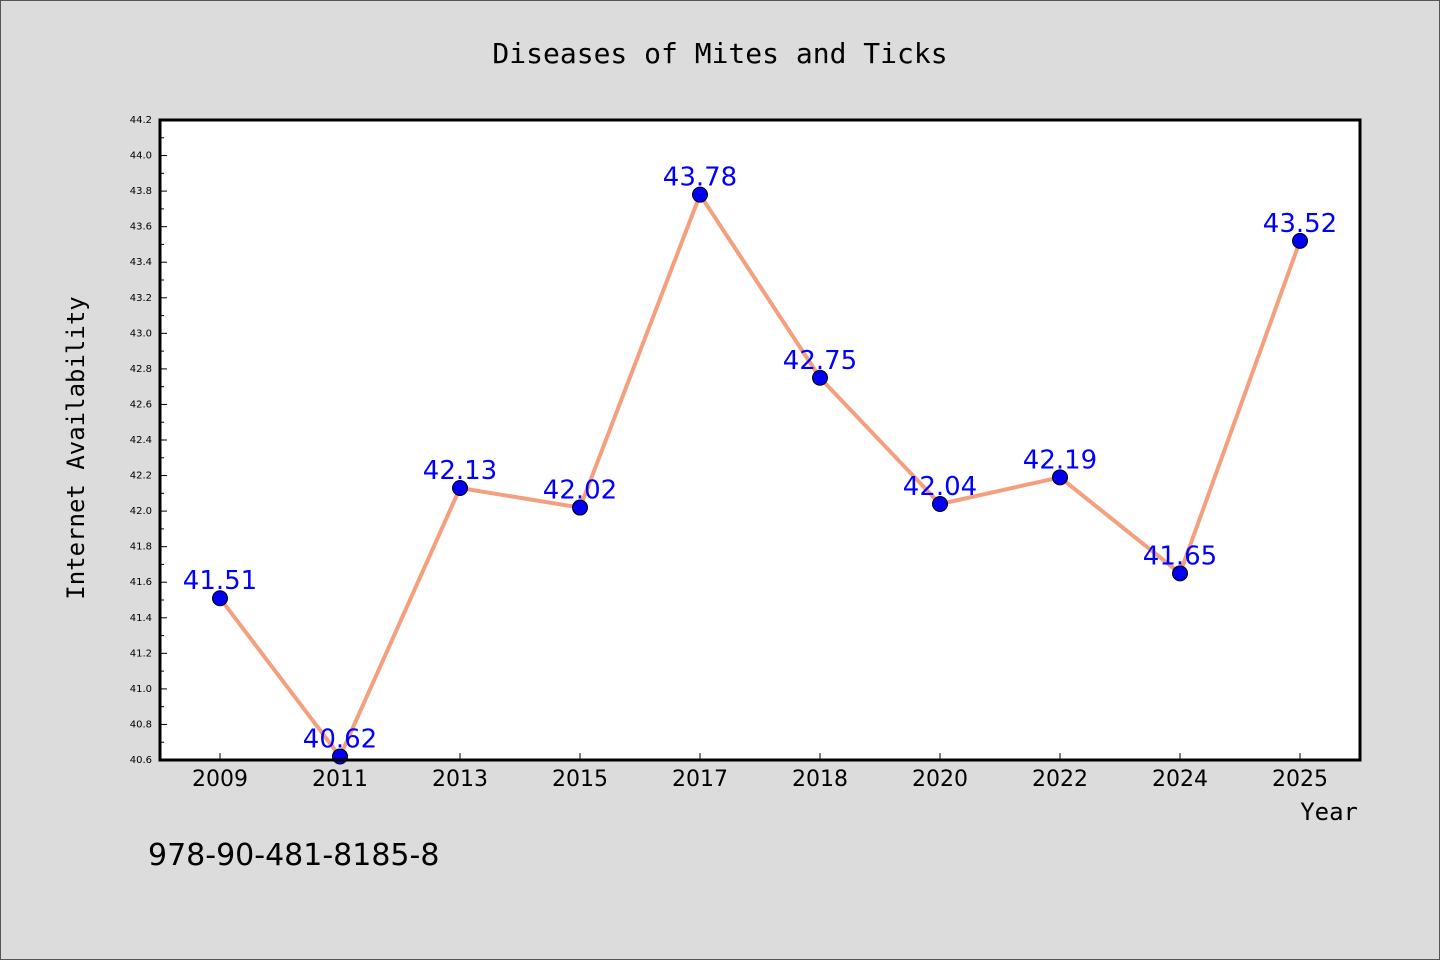  I want to click on y-tick-label: 44.2, so click(141, 120).